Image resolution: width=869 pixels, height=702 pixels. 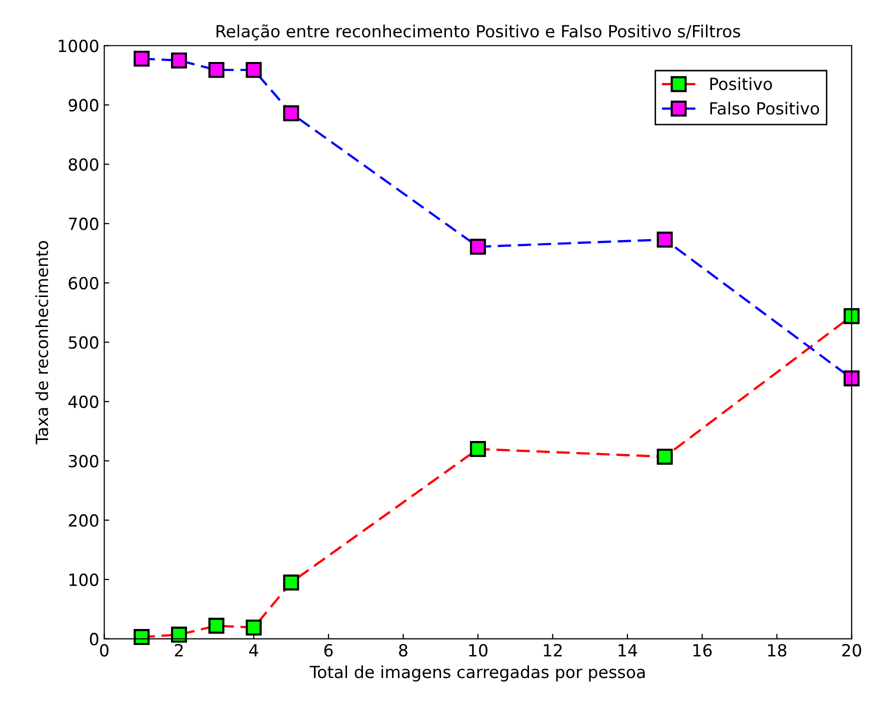 I want to click on chart-title: Relação entre reconhecimento Positivo e Falso Positivo s/Filtros, so click(x=478, y=32).